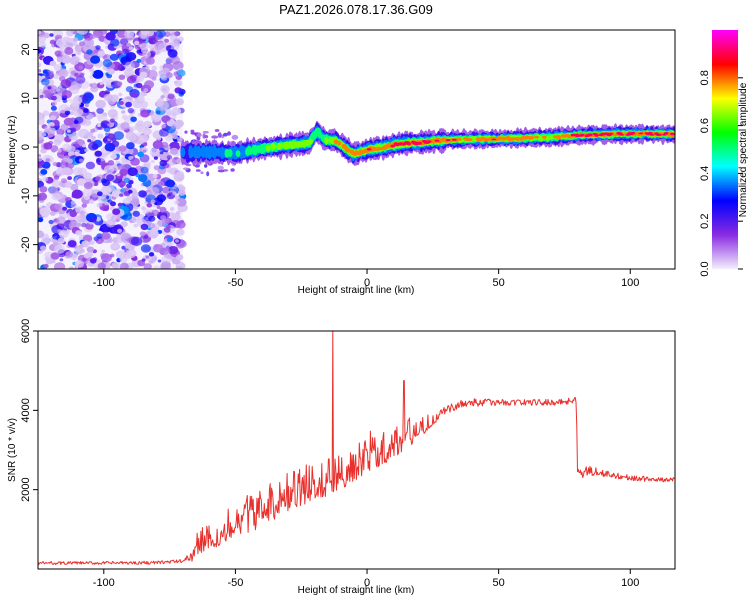 The width and height of the screenshot is (750, 600). Describe the element at coordinates (104, 583) in the screenshot. I see `snr-x-tick-label: -100` at that location.